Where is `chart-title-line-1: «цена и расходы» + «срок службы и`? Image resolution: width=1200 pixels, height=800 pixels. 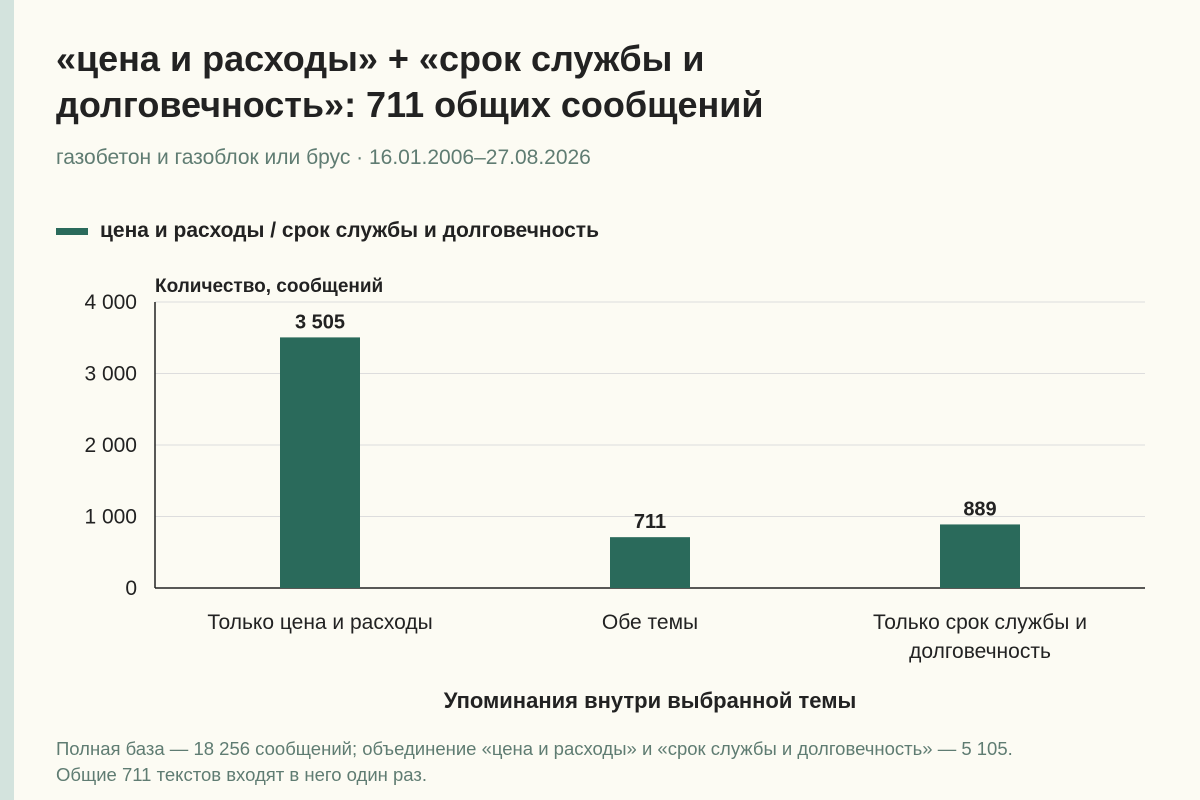
chart-title-line-1: «цена и расходы» + «срок службы и is located at coordinates (380, 58).